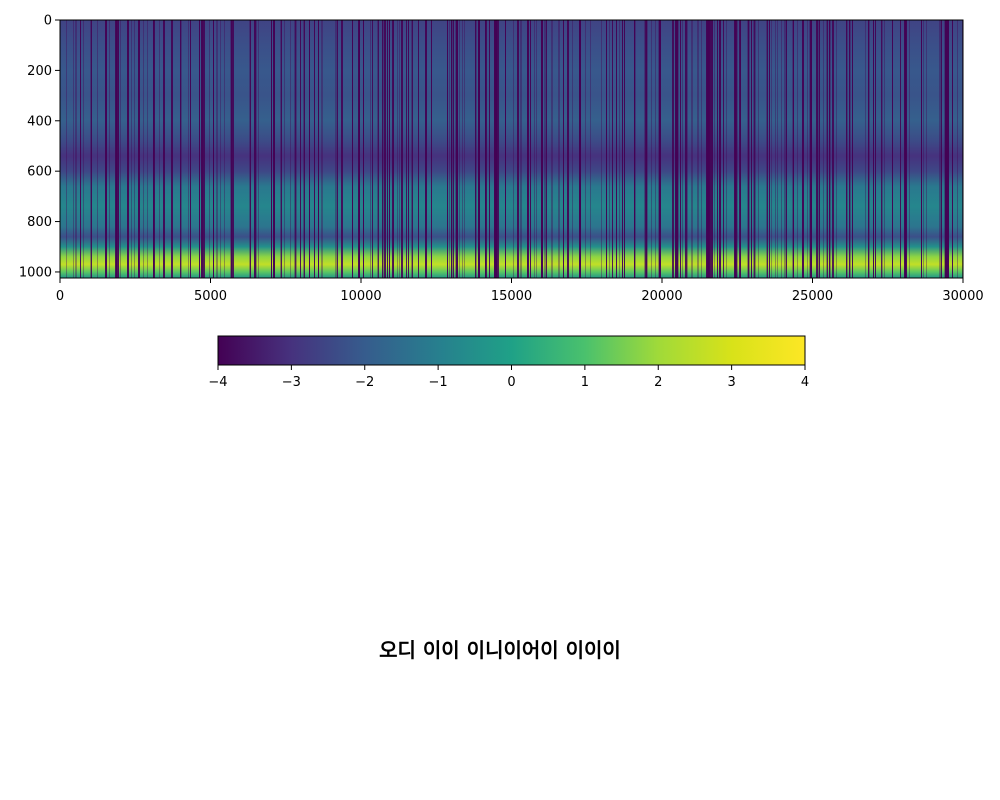 This screenshot has width=1000, height=800. I want to click on colorbar-axis: −4 −3 −2 −1 0 1 2 3 4, so click(508, 377).